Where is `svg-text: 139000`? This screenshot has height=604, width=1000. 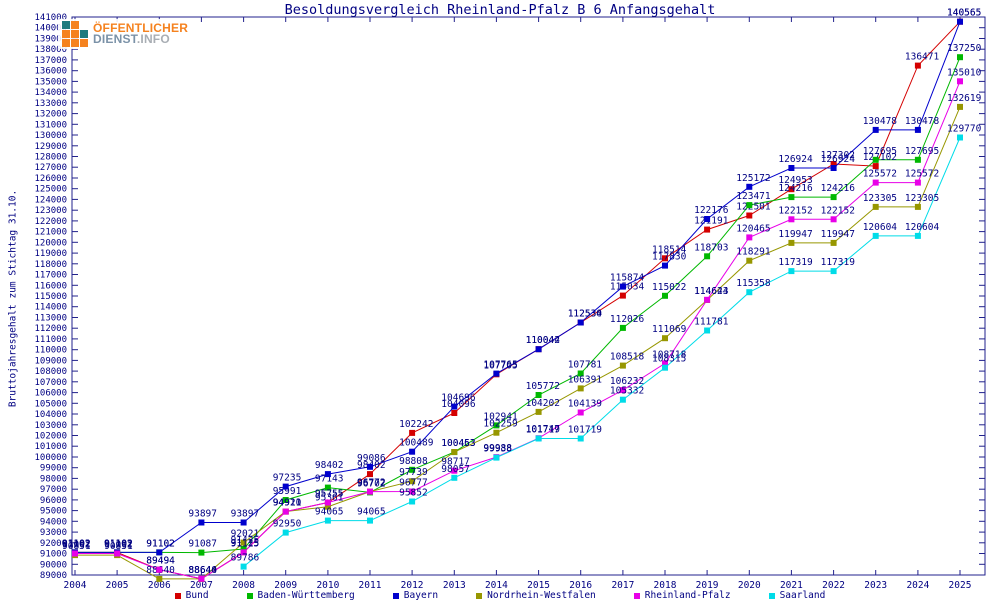
svg-text: 139000 is located at coordinates (50, 40).